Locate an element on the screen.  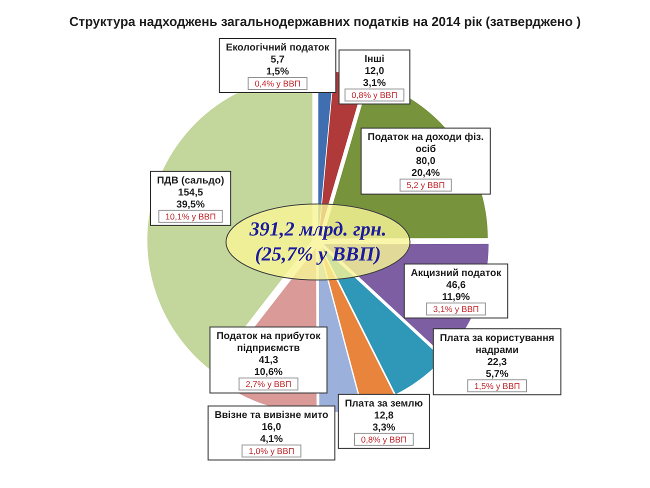
data-label: 41,3 10,6% 2,7% у ВВП is located at coordinates (269, 371).